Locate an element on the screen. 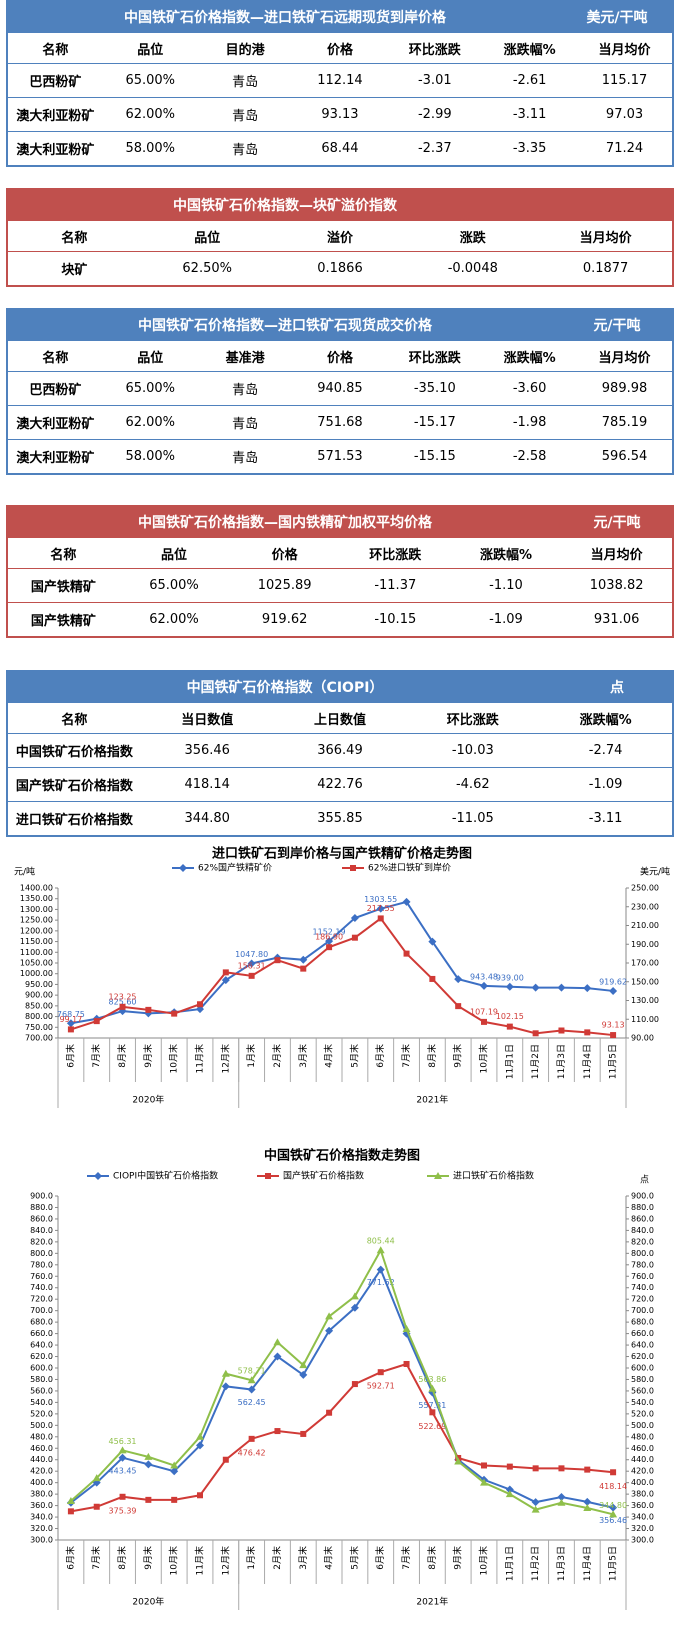  table-row: 进口铁矿石价格指数 344.80 355.85 -11.05 -3.11 is located at coordinates (340, 818).